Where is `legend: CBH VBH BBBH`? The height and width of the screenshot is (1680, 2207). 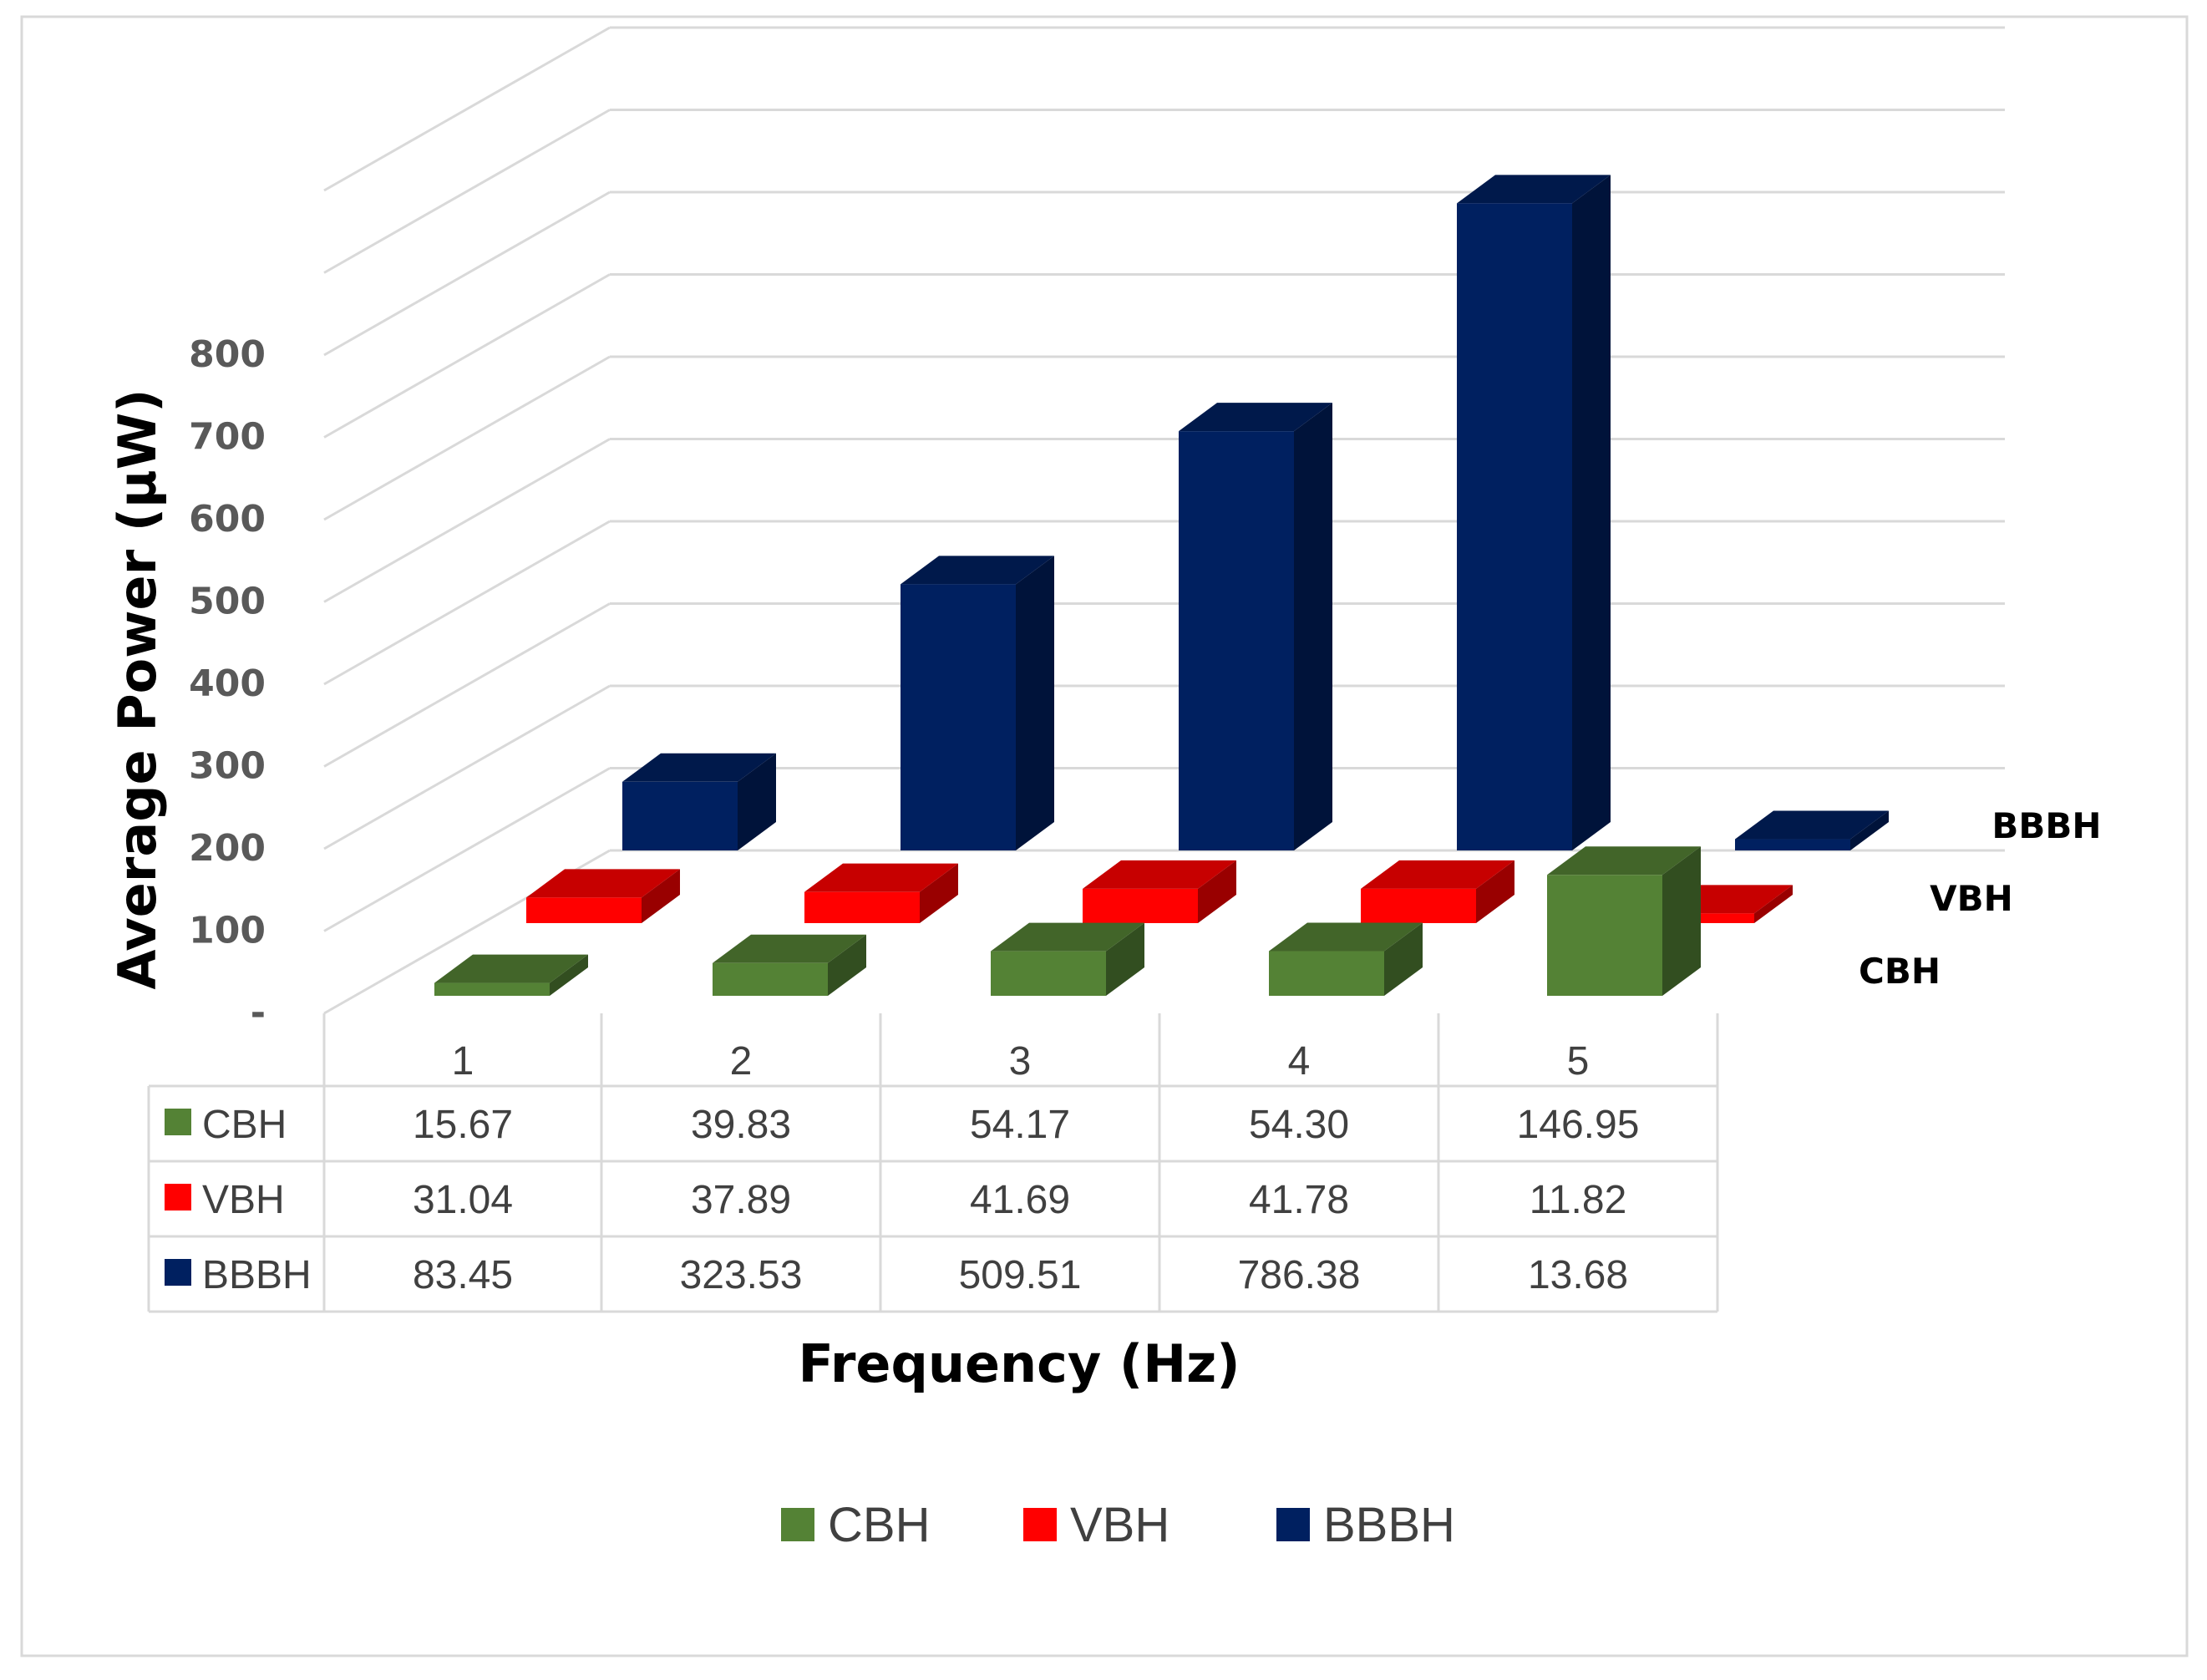 legend: CBH VBH BBBH is located at coordinates (1118, 1525).